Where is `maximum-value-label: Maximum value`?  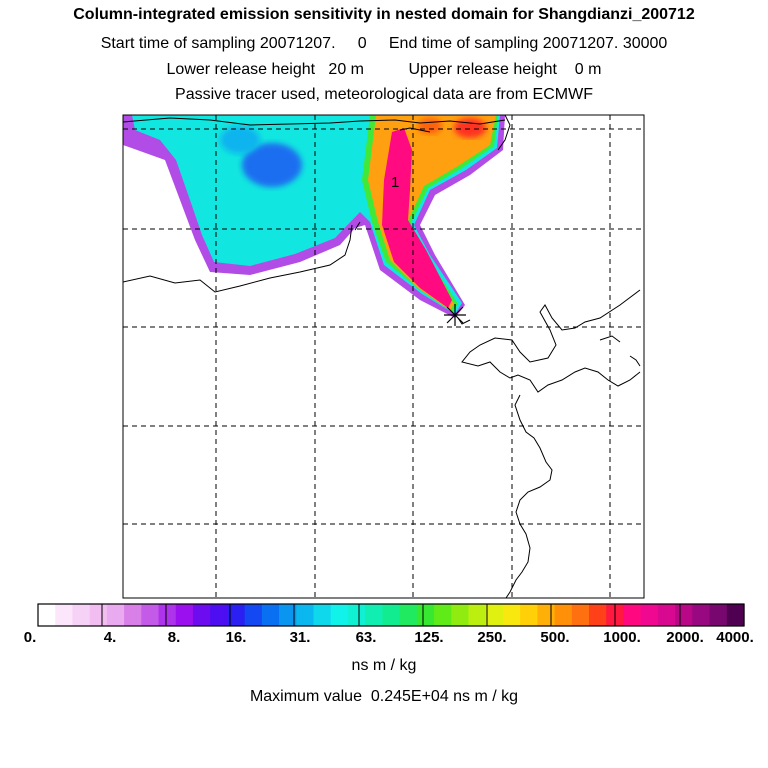
maximum-value-label: Maximum value is located at coordinates (305, 696).